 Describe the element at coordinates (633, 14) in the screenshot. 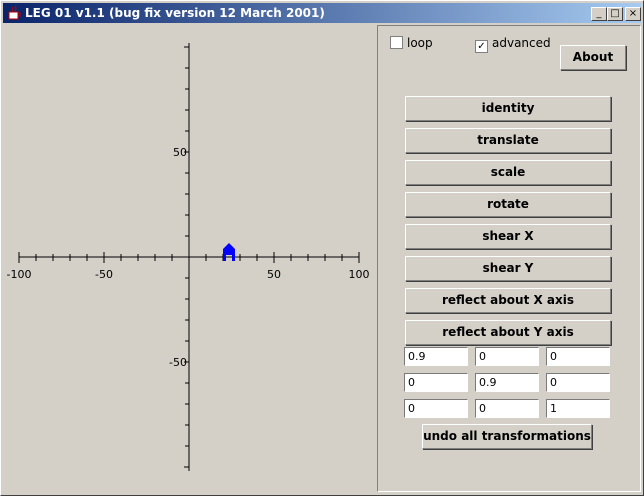

I see `close-button: ×` at that location.